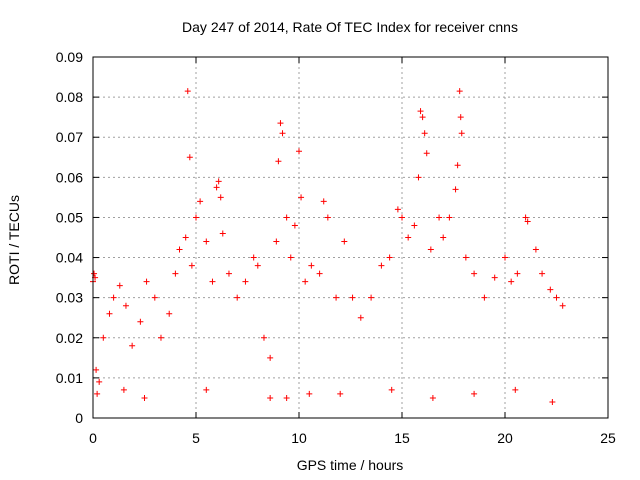  Describe the element at coordinates (69, 338) in the screenshot. I see `y-tick-label: 0.02` at that location.